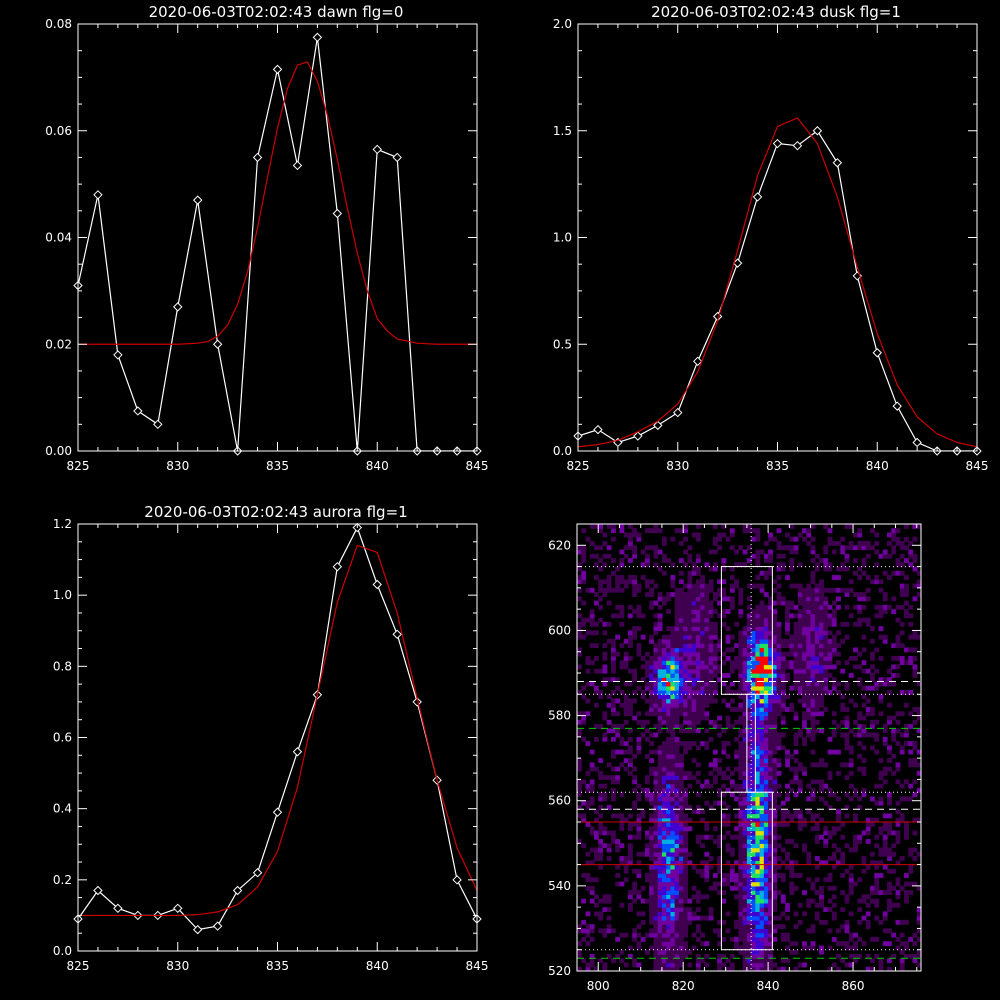 This screenshot has width=1000, height=1000. I want to click on aurora-series-0-point, so click(118, 908).